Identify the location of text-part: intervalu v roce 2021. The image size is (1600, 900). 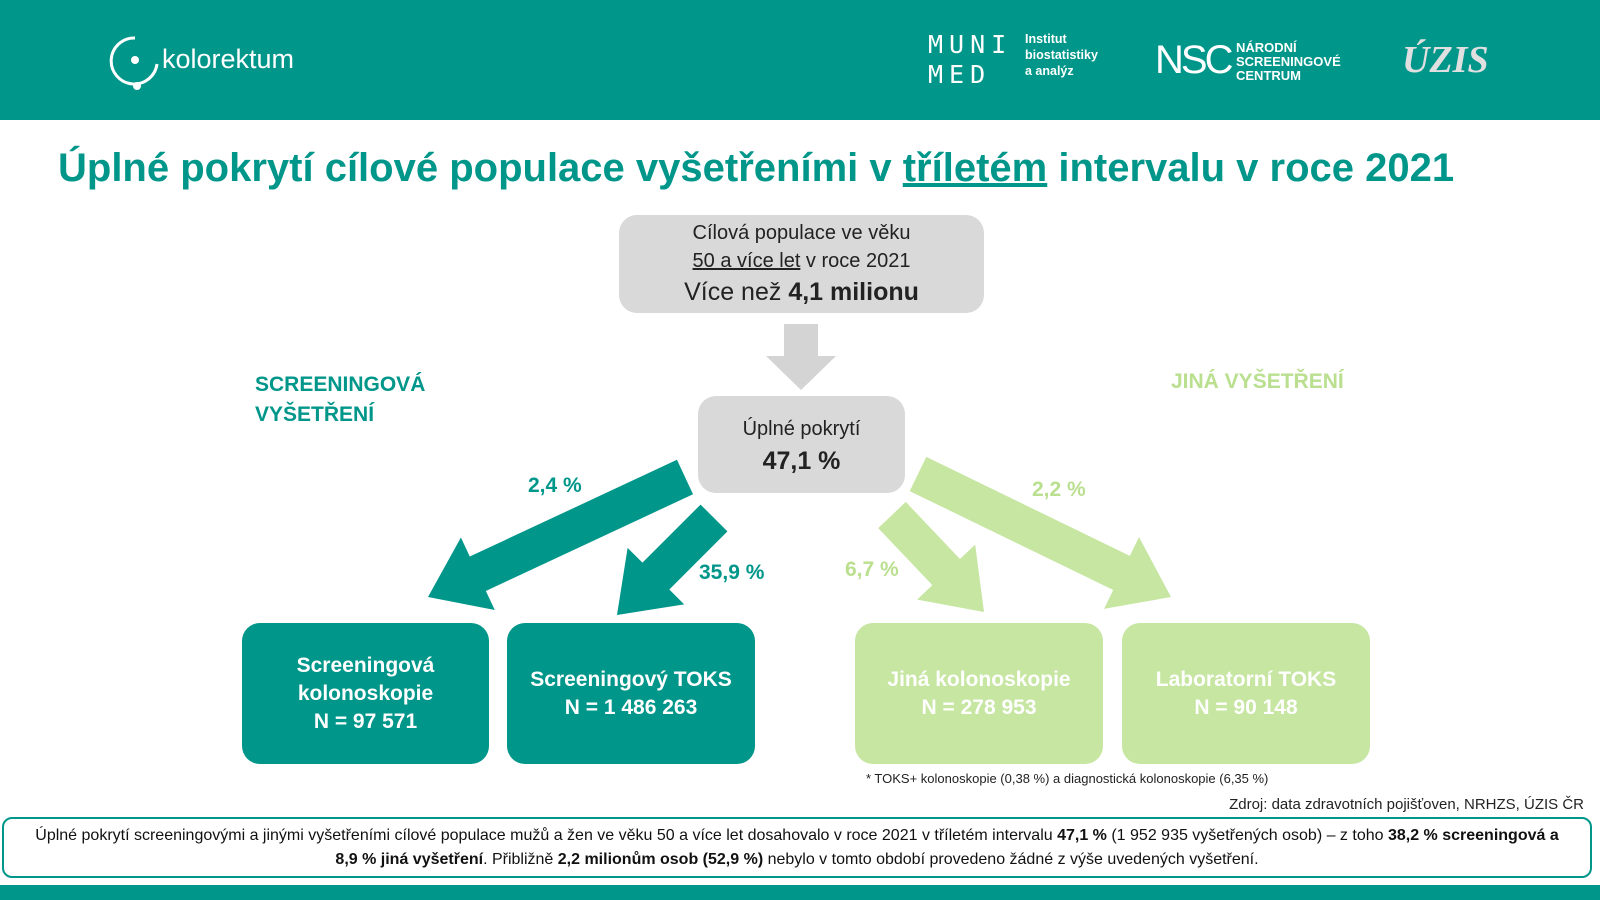
(1251, 168).